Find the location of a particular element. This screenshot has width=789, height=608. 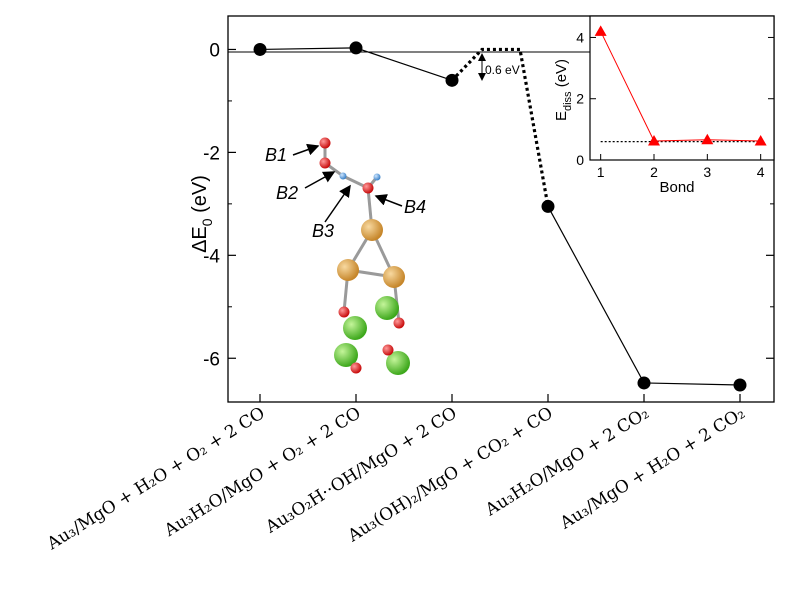

inset-axis-ticks: 0 2 4 1 2 3 4 is located at coordinates (675, 104).